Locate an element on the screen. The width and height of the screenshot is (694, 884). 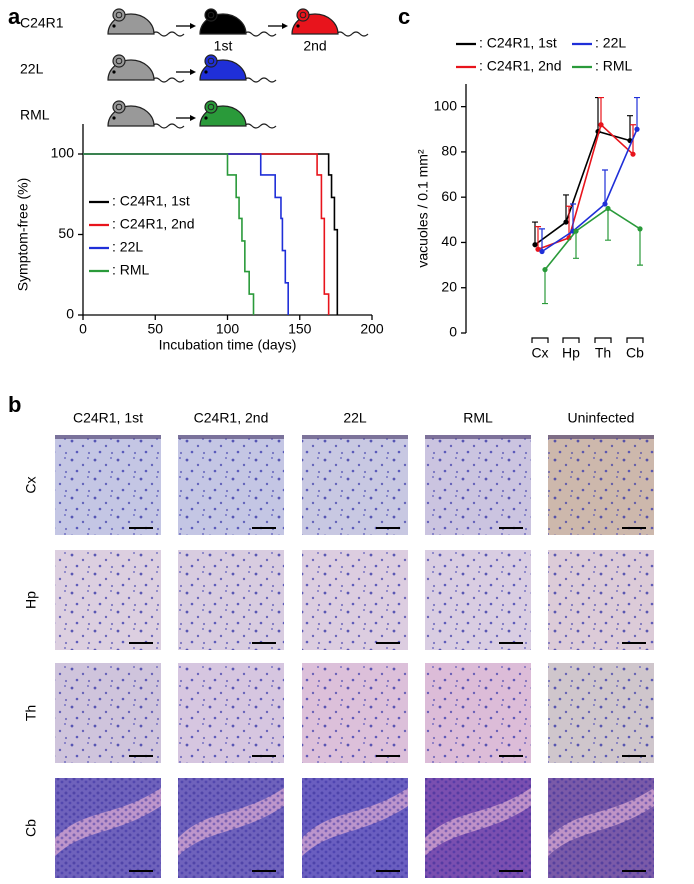
x-tick-label: 200 is located at coordinates (372, 329).